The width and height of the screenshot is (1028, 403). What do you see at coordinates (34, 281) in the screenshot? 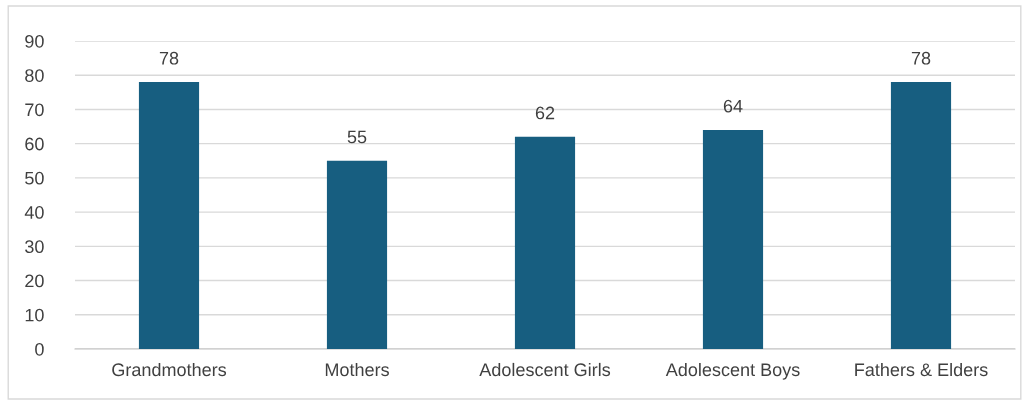
I see `y-tick-label: 20` at bounding box center [34, 281].